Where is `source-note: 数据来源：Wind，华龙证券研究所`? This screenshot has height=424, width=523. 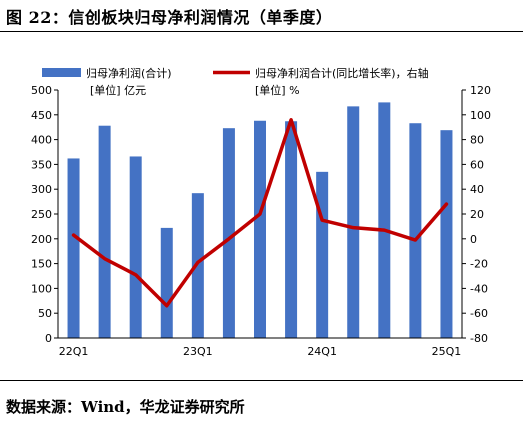
source-note: 数据来源：Wind，华龙证券研究所 is located at coordinates (125, 407).